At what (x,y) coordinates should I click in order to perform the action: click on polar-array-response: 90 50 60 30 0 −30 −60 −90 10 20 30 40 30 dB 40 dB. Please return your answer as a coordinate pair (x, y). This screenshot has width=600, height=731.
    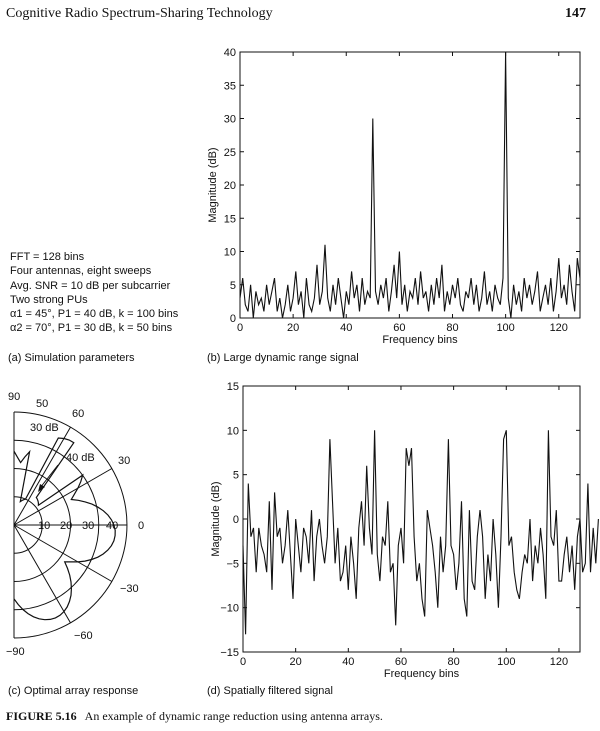
    Looking at the image, I should click on (75, 524).